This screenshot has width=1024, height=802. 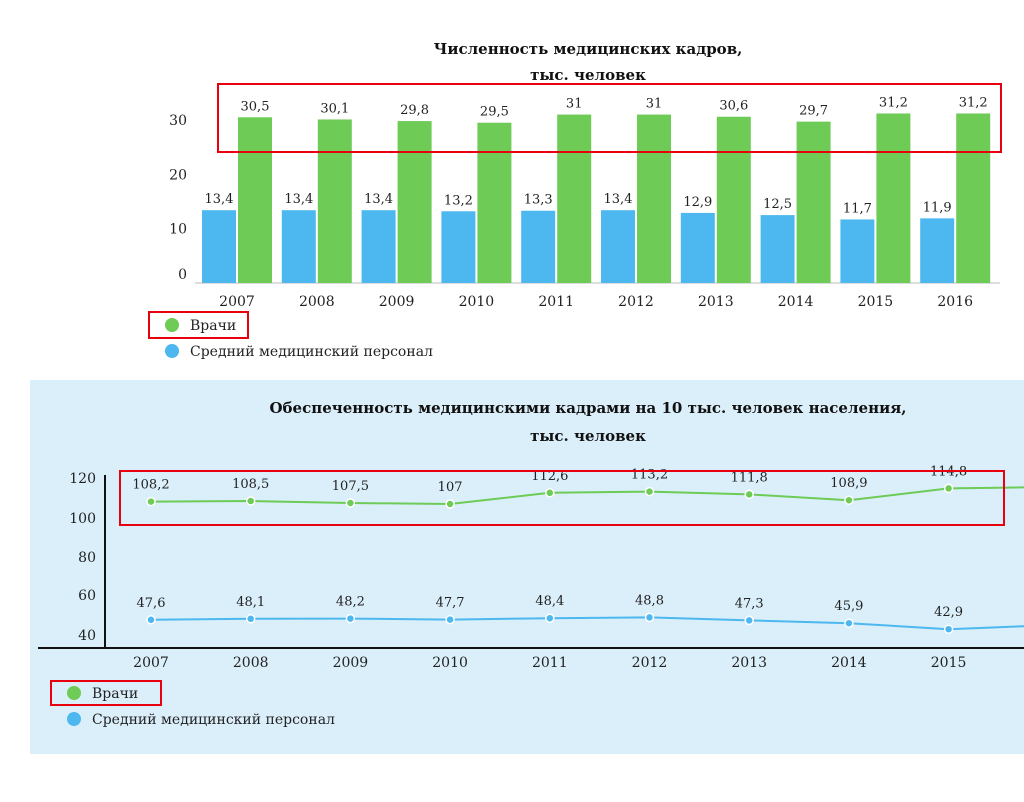 I want to click on y-tick-label: 40, so click(x=87, y=636).